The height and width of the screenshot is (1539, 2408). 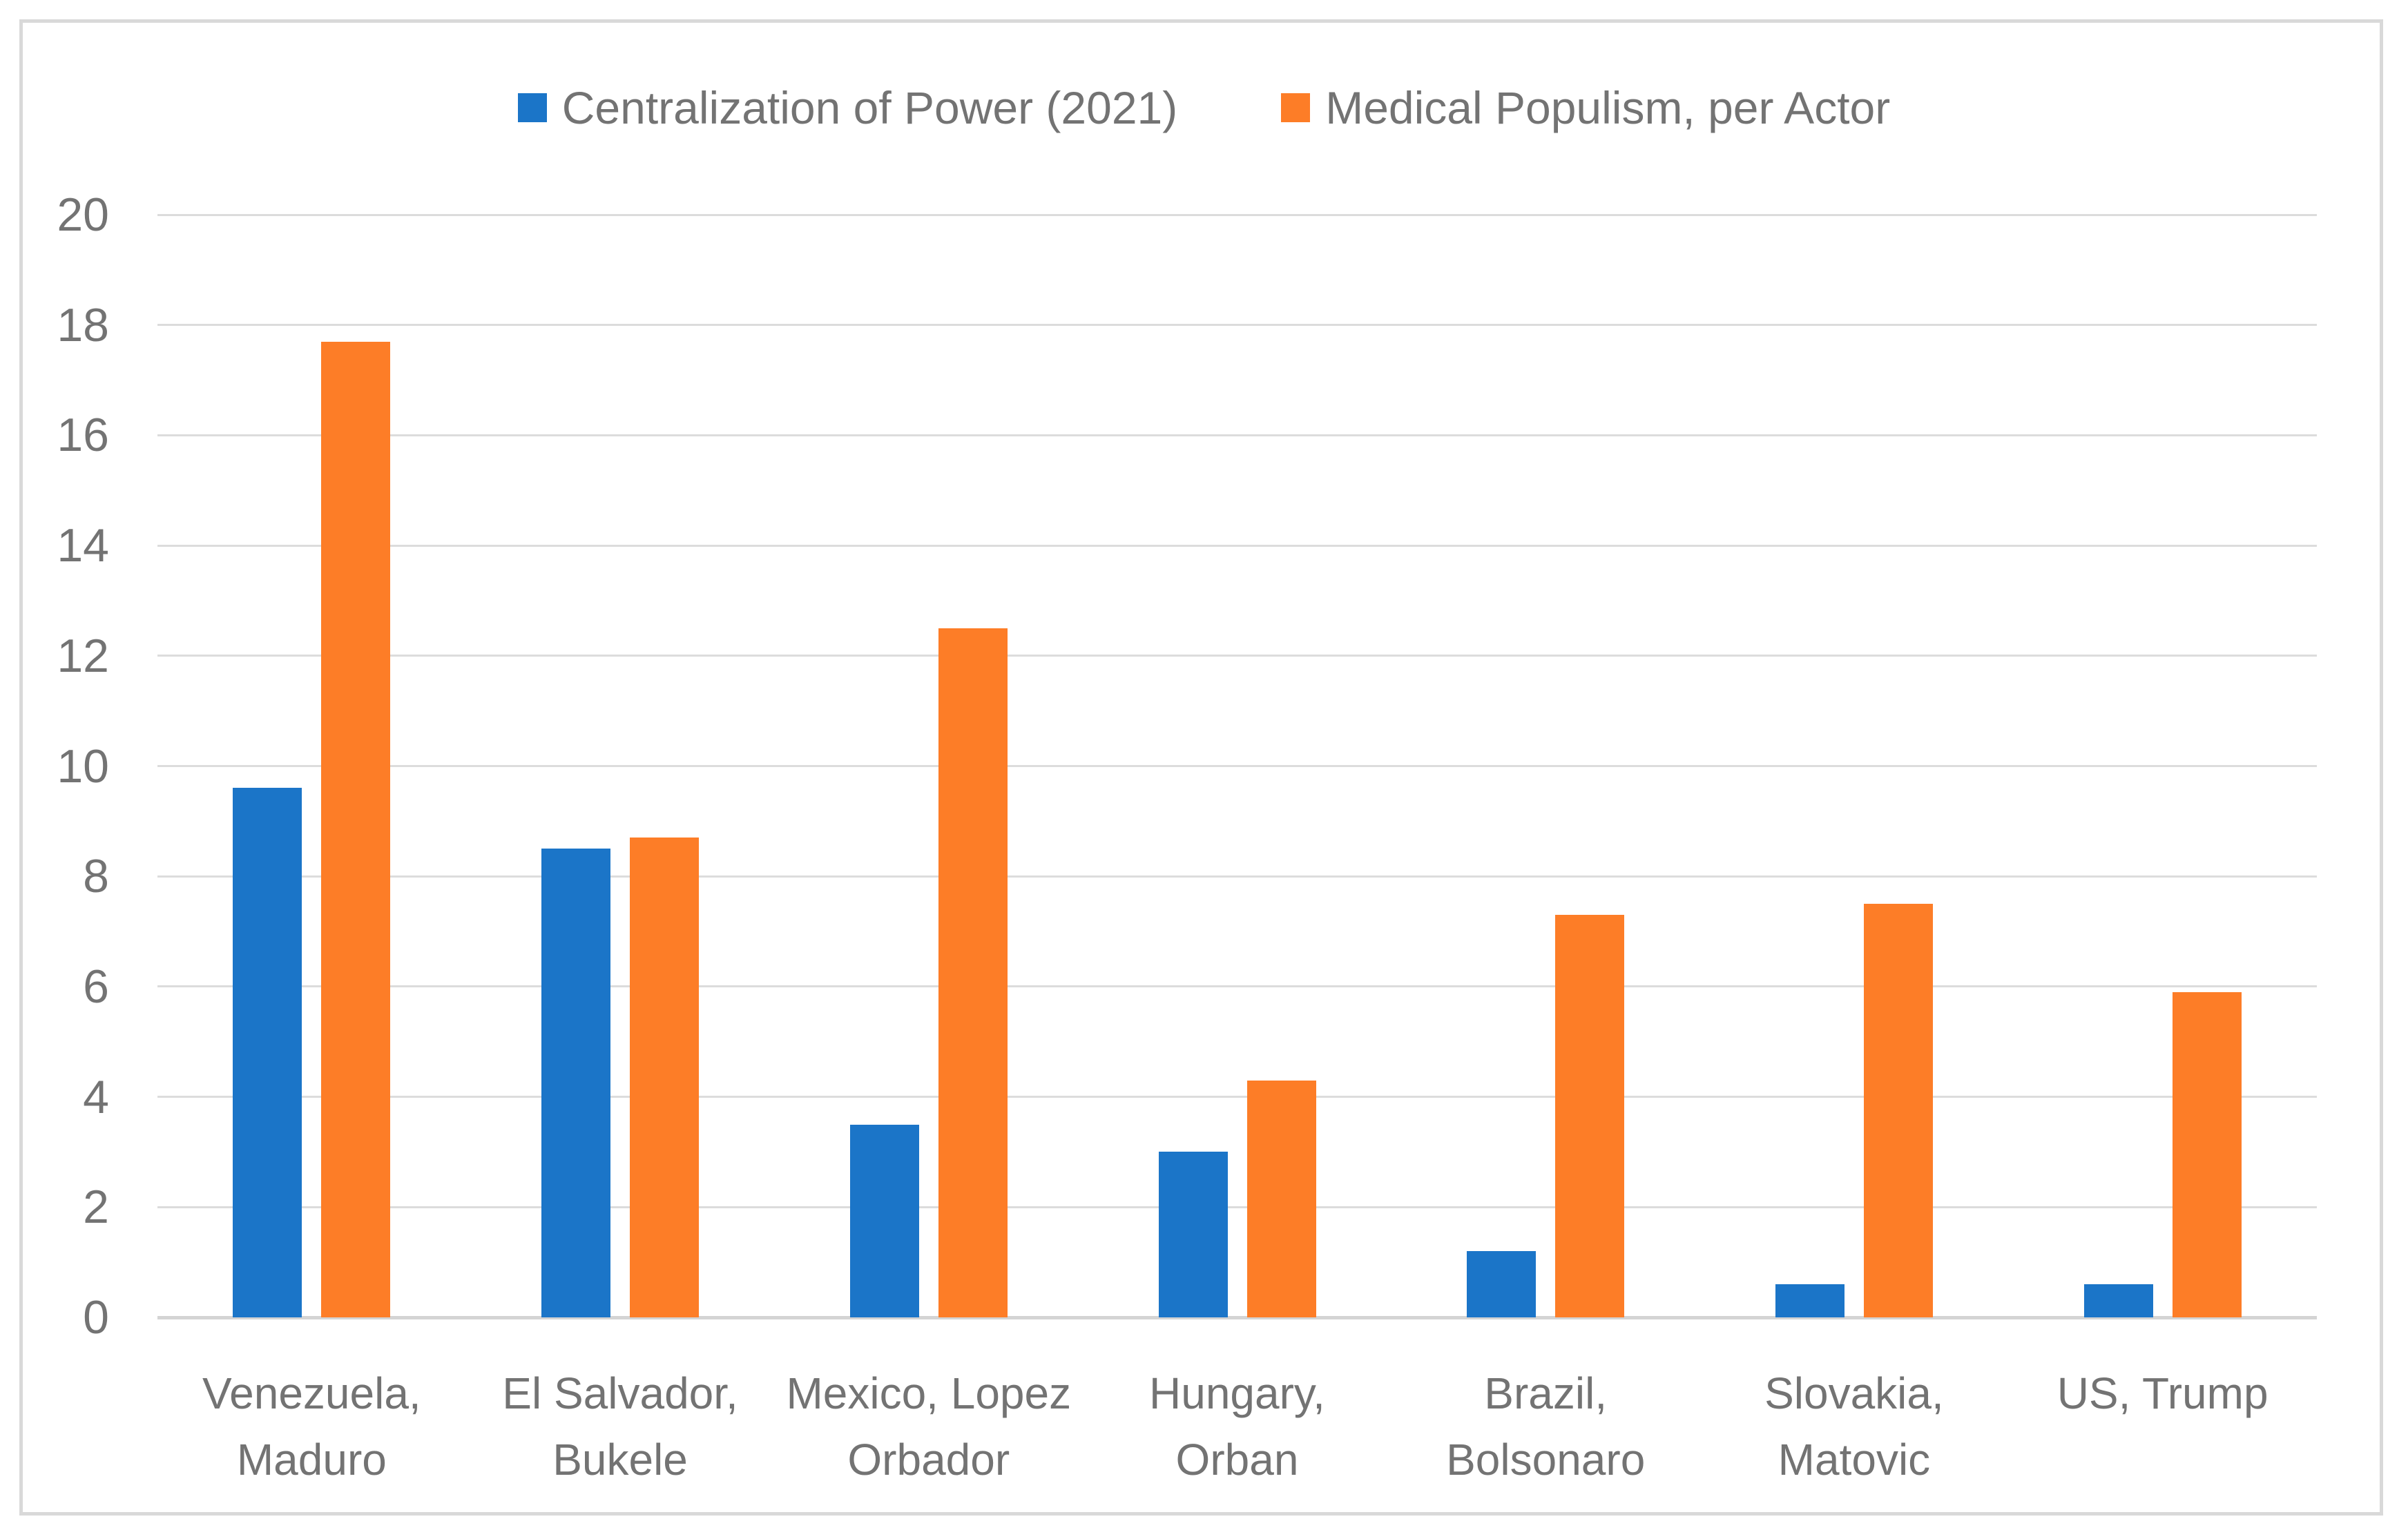 What do you see at coordinates (1237, 1317) in the screenshot?
I see `x-axis-line` at bounding box center [1237, 1317].